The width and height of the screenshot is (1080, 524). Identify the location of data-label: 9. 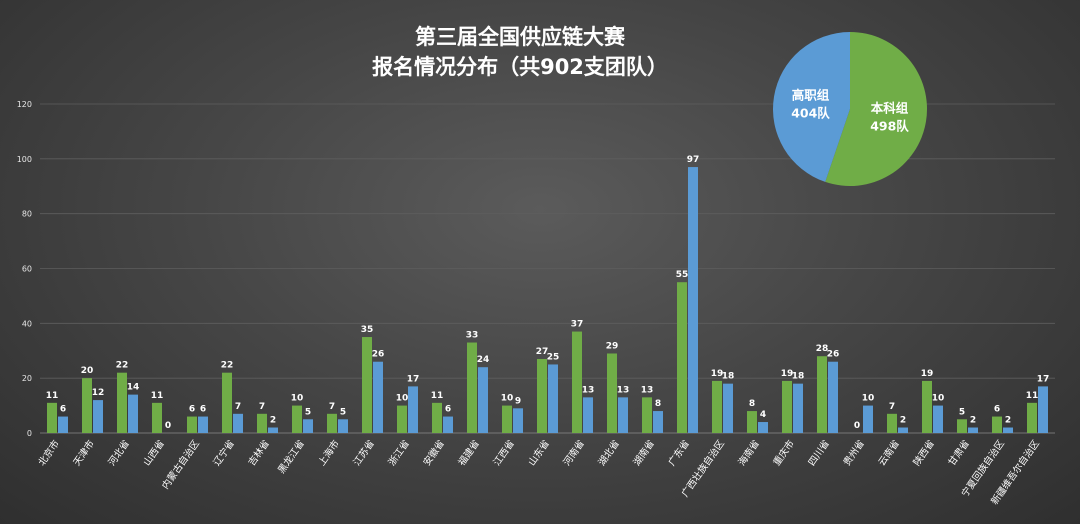
(518, 401).